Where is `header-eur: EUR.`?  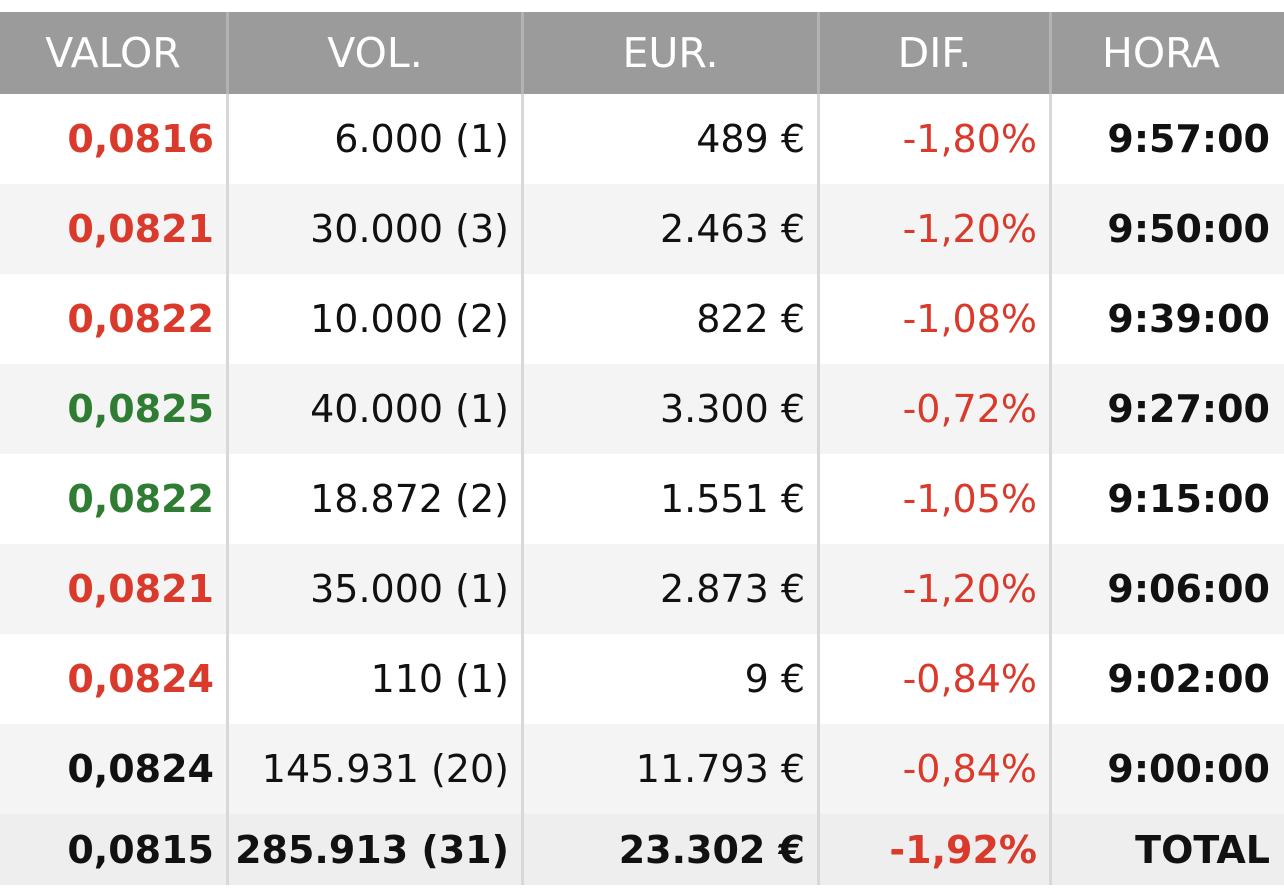
header-eur: EUR. is located at coordinates (672, 53).